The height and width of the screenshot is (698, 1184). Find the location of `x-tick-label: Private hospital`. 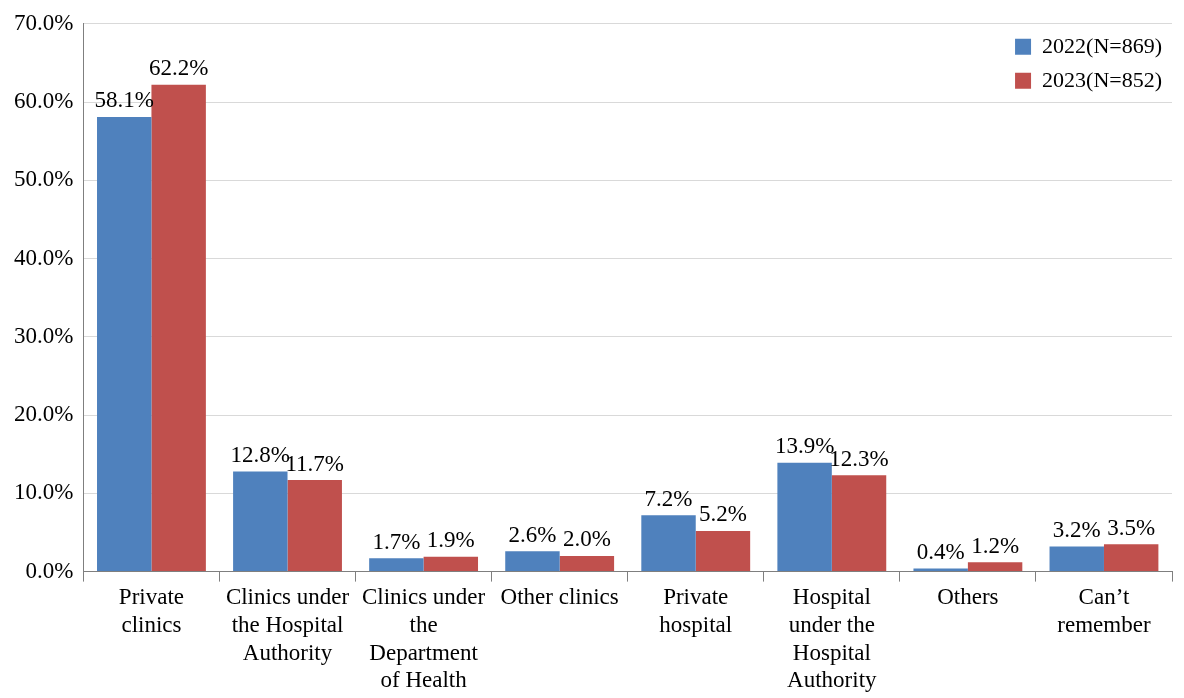

x-tick-label: Private hospital is located at coordinates (696, 611).